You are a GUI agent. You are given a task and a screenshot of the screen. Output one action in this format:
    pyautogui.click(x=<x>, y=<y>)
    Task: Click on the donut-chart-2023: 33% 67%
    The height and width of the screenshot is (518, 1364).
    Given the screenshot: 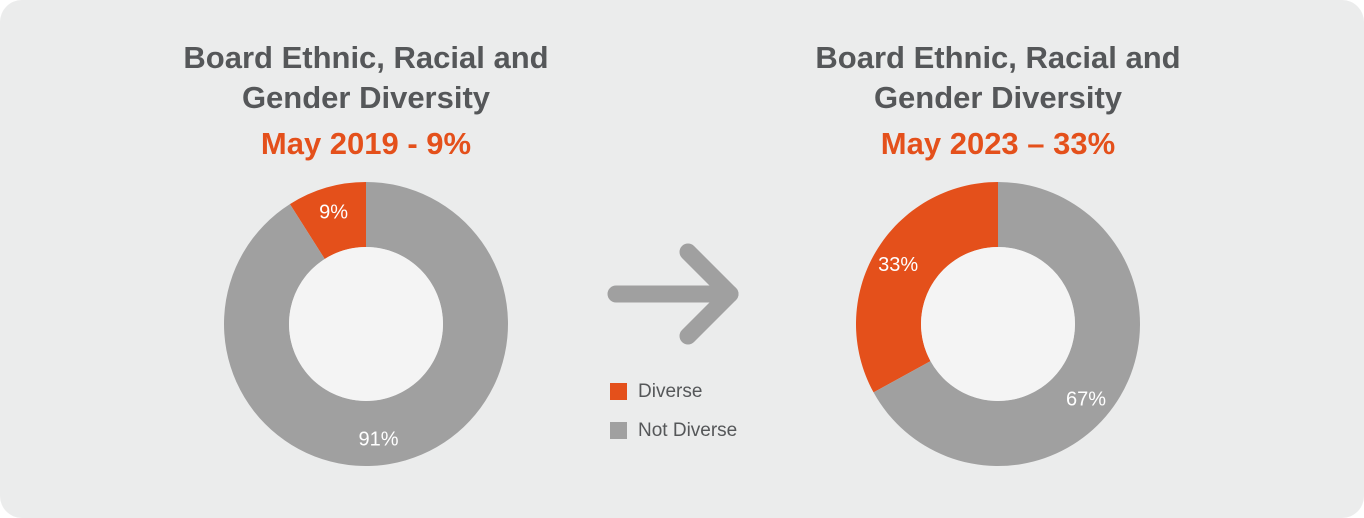 What is the action you would take?
    pyautogui.click(x=998, y=324)
    